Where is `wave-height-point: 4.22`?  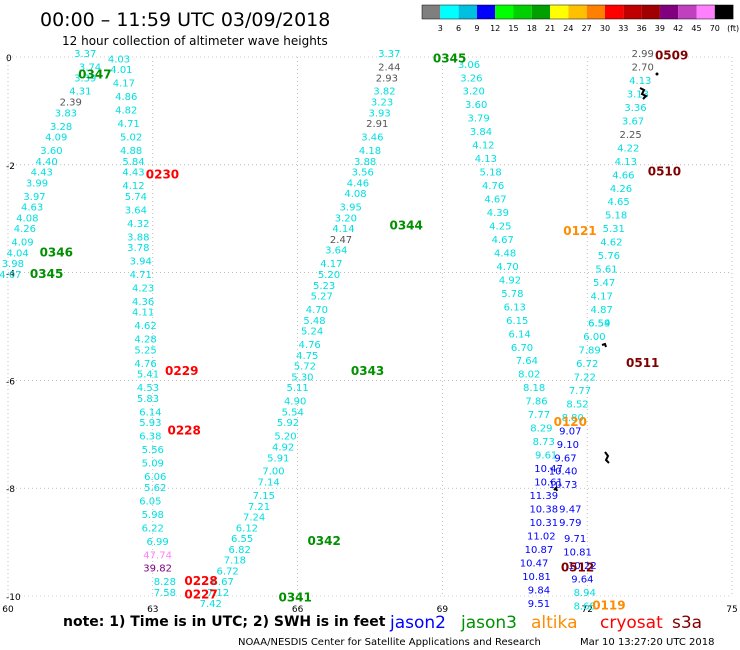
wave-height-point: 4.22 is located at coordinates (628, 148).